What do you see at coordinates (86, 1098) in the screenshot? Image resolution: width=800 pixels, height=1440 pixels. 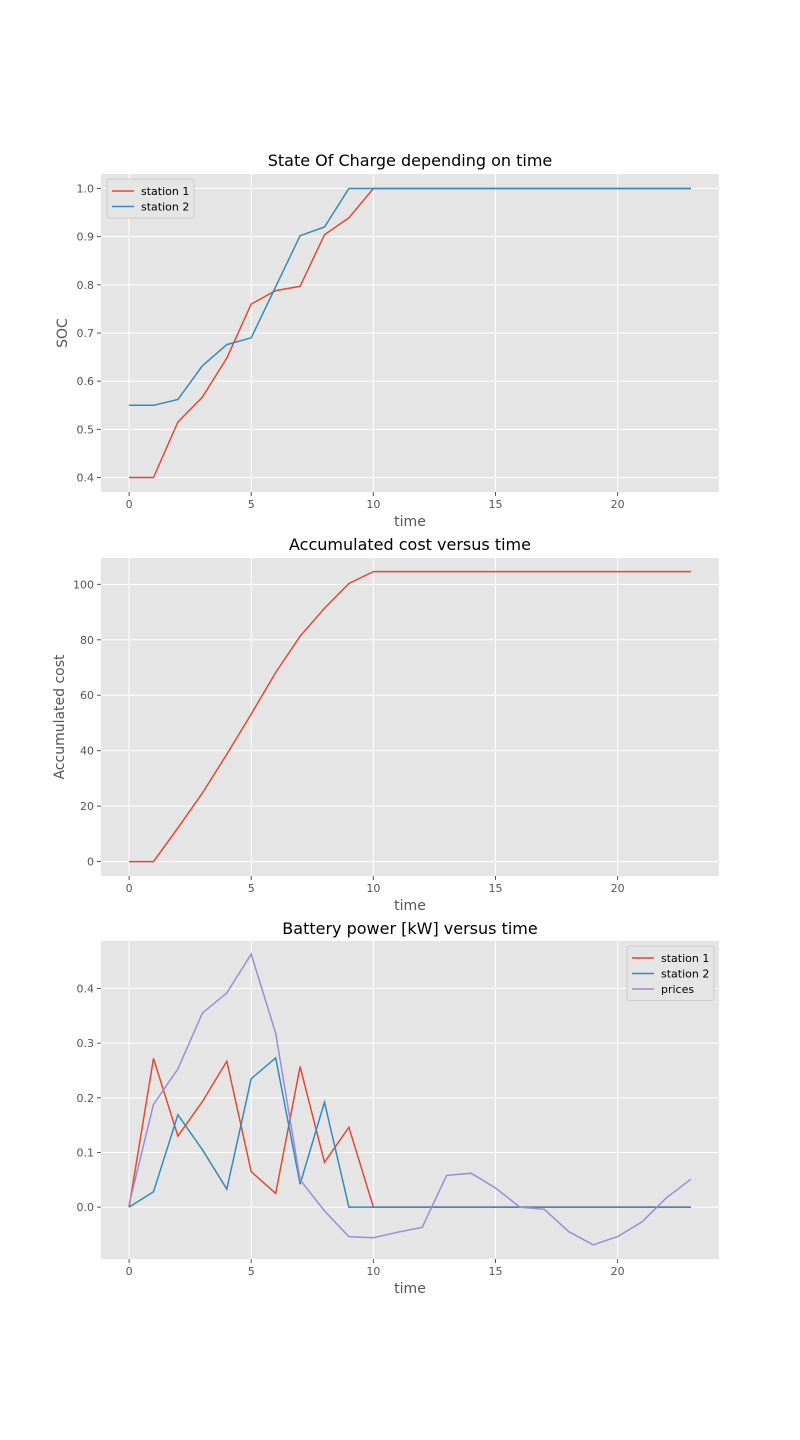 I see `y-tick-label: 0.2` at bounding box center [86, 1098].